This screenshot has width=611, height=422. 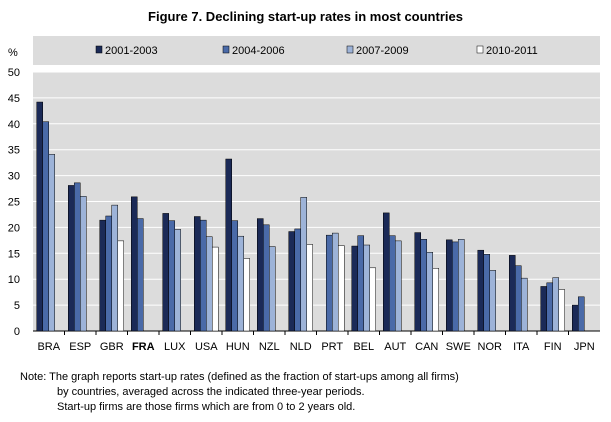 What do you see at coordinates (480, 290) in the screenshot?
I see `bar-nor-2001-2003` at bounding box center [480, 290].